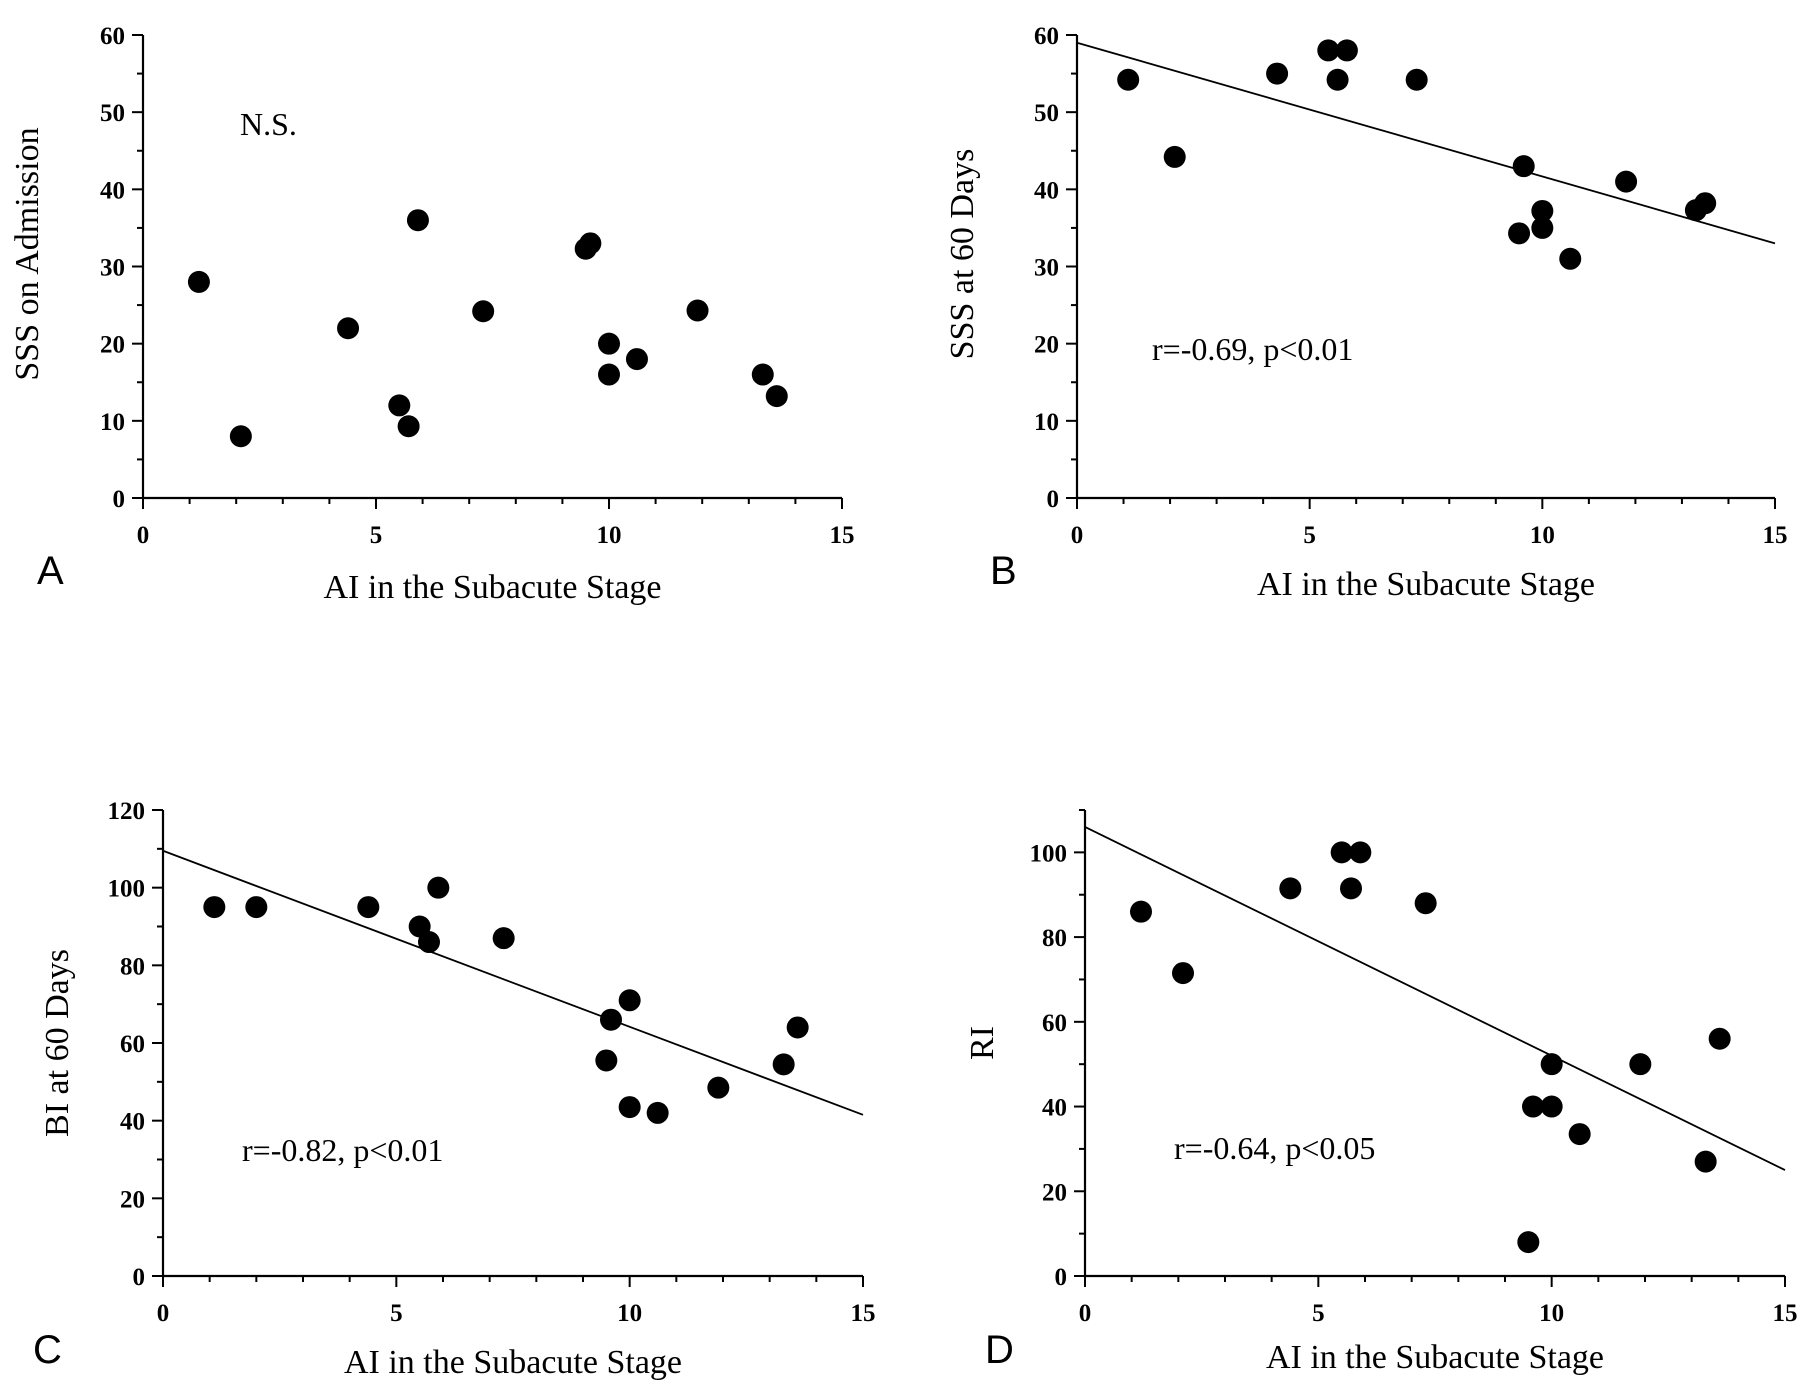 The height and width of the screenshot is (1387, 1800). What do you see at coordinates (342, 1150) in the screenshot?
I see `stat-annotation: r=-0.82, p<0.01` at bounding box center [342, 1150].